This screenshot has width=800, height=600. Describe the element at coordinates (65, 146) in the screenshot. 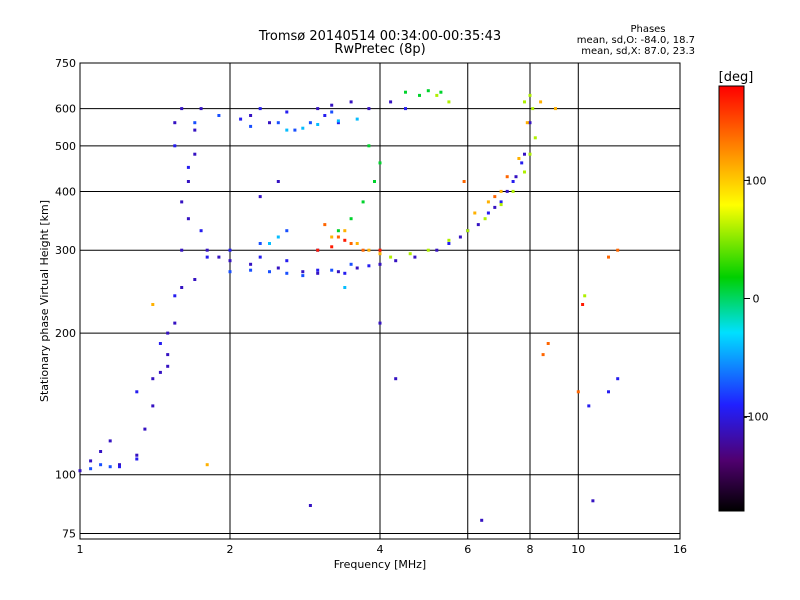

I see `y-tick-label: 500` at that location.